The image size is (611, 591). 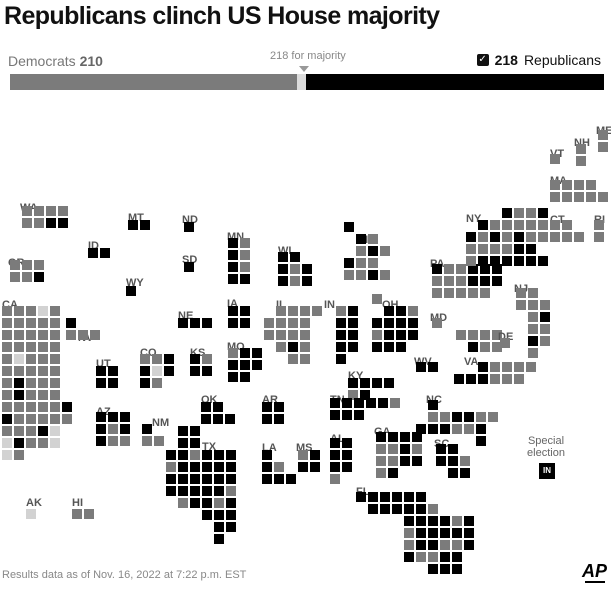 I want to click on ap-logo-underline, so click(x=595, y=582).